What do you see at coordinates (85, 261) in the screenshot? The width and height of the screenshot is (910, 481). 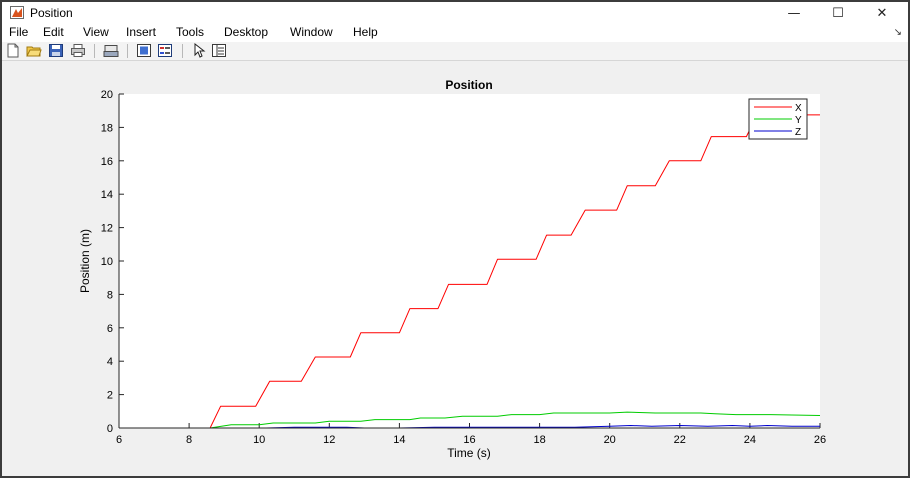 I see `y-axis-label: Position (m)` at bounding box center [85, 261].